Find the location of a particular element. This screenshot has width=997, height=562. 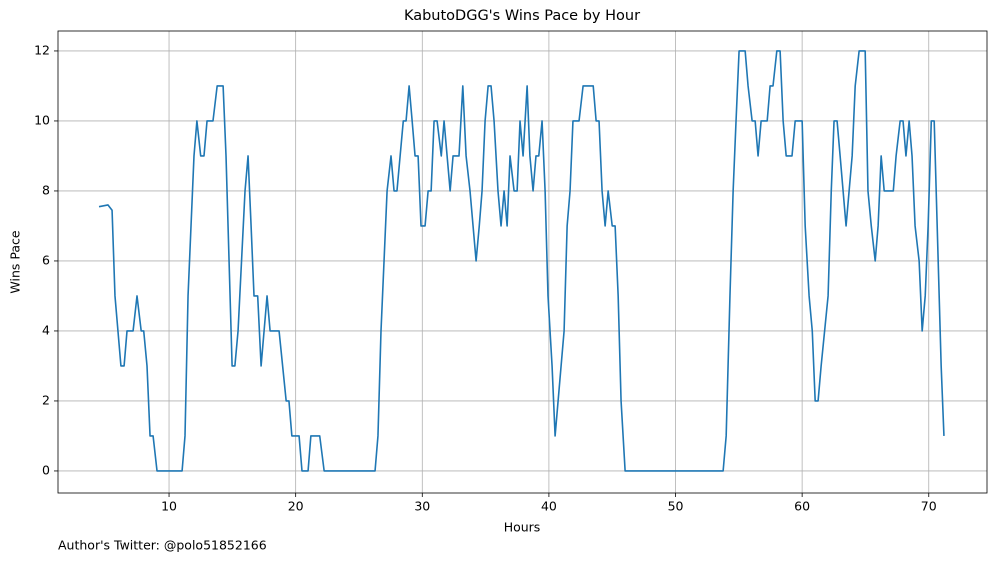

x-tick-label: 70 is located at coordinates (929, 506).